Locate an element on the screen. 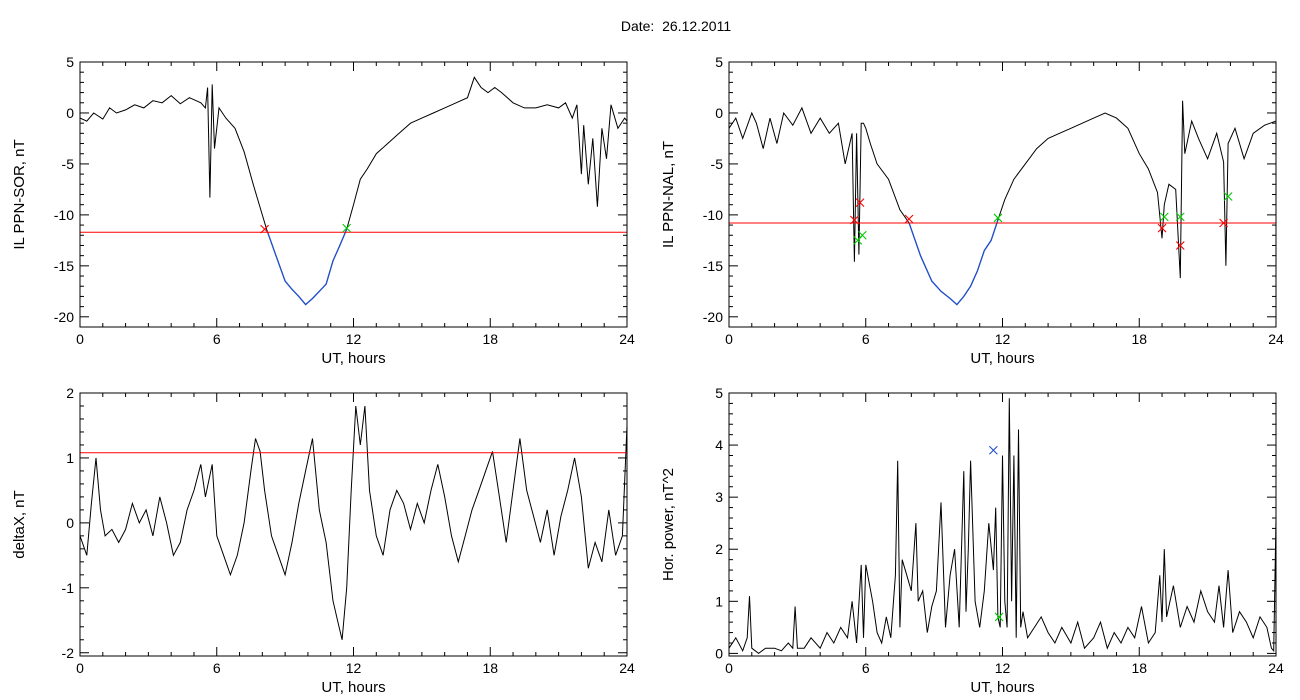 This screenshot has width=1300, height=700. y-tick-label: -1 is located at coordinates (68, 588).